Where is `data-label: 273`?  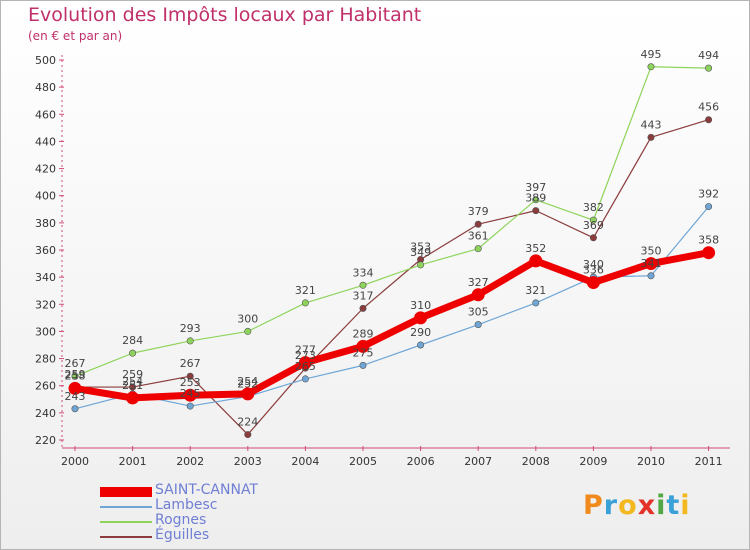 data-label: 273 is located at coordinates (305, 355).